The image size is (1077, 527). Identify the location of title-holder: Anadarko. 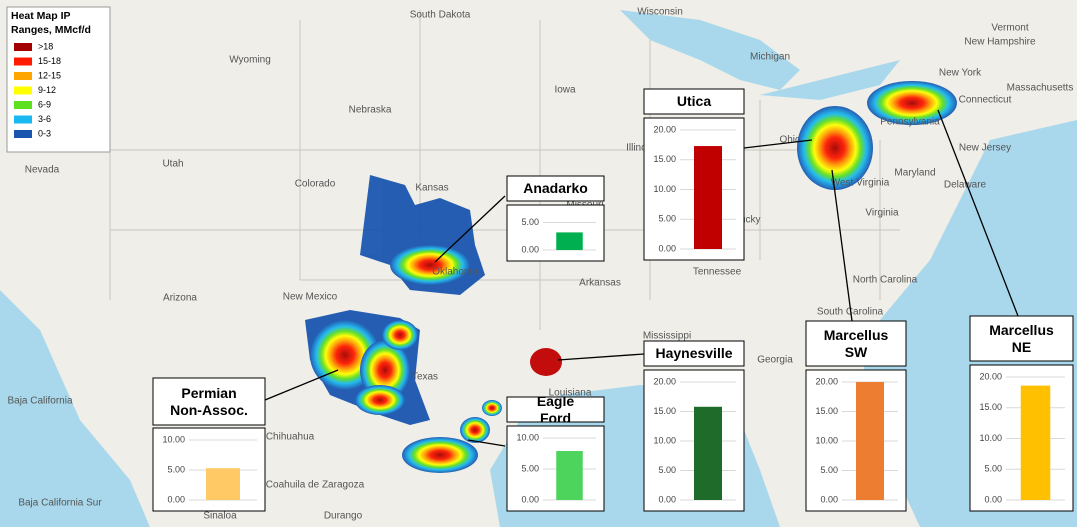
(555, 188).